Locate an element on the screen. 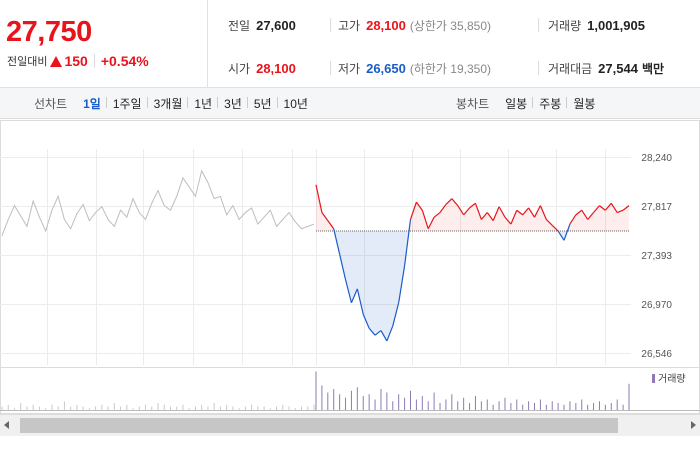 The image size is (700, 450). price-change-row: 전일대비 150 +0.54% is located at coordinates (78, 61).